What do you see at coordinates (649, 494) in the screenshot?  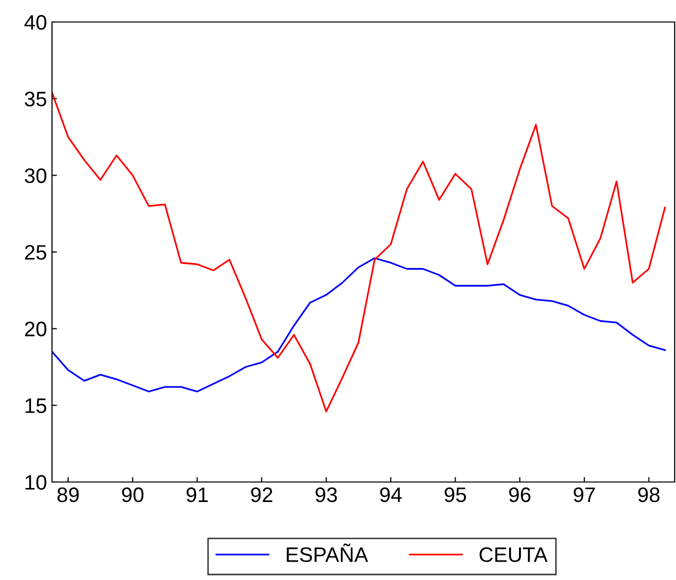 I see `x-tick-label: 98` at bounding box center [649, 494].